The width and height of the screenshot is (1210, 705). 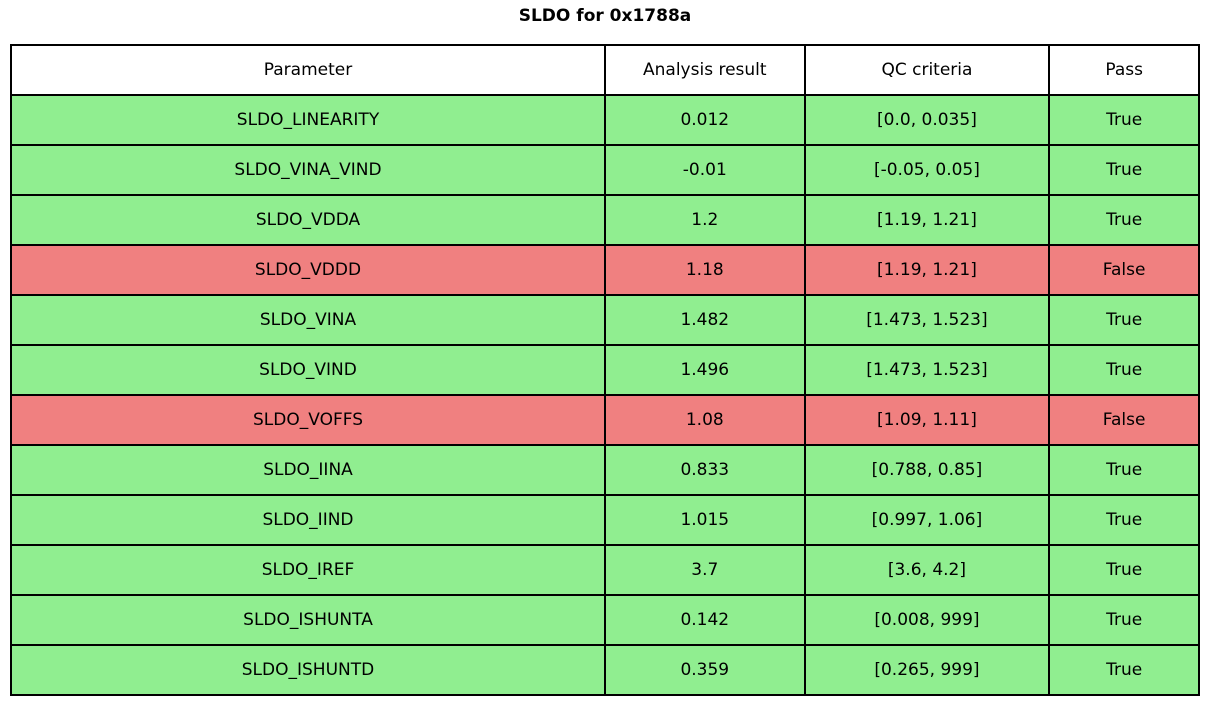 What do you see at coordinates (927, 470) in the screenshot?
I see `cell-criteria: [0.788, 0.85]` at bounding box center [927, 470].